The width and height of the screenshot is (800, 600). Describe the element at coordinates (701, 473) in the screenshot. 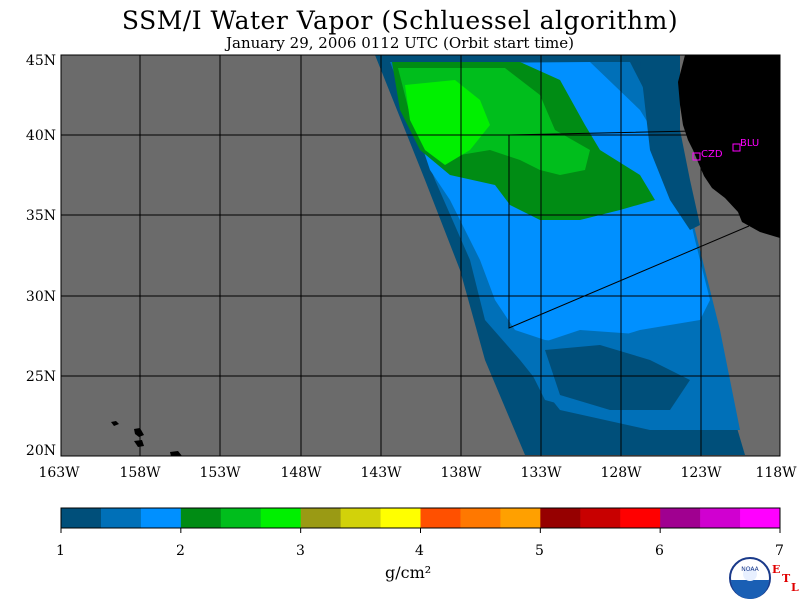

I see `lon-label: 123W` at that location.